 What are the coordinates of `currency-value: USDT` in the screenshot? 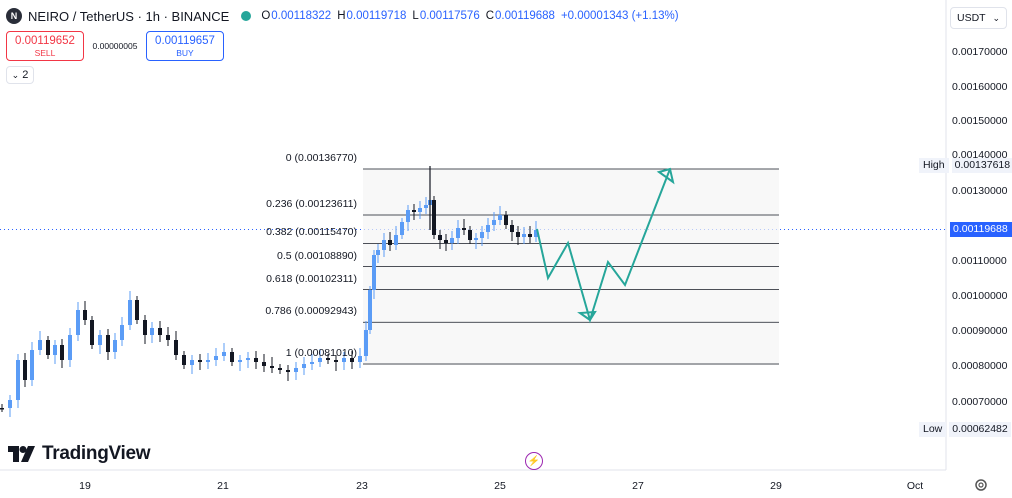 It's located at (971, 18).